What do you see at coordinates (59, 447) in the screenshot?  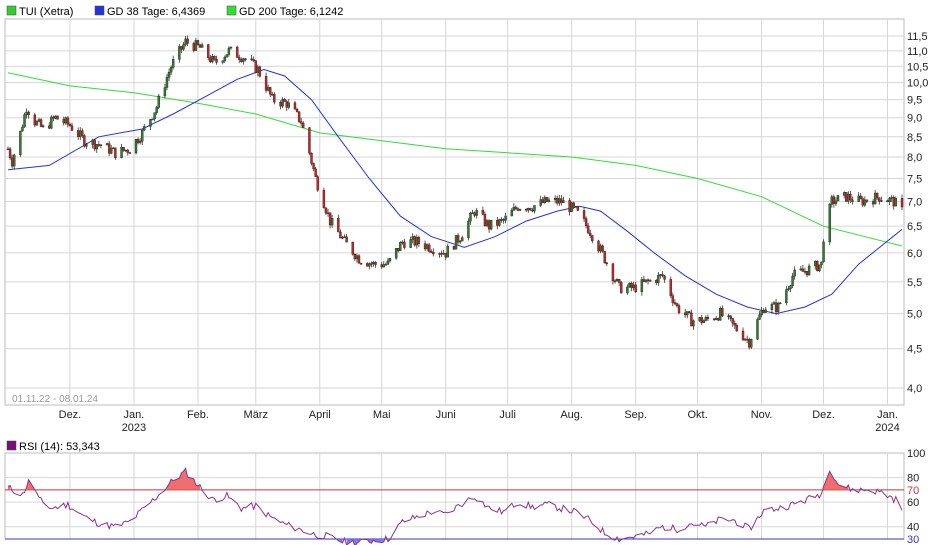 I see `rsi-legend-label: RSI (14): 53,343` at bounding box center [59, 447].